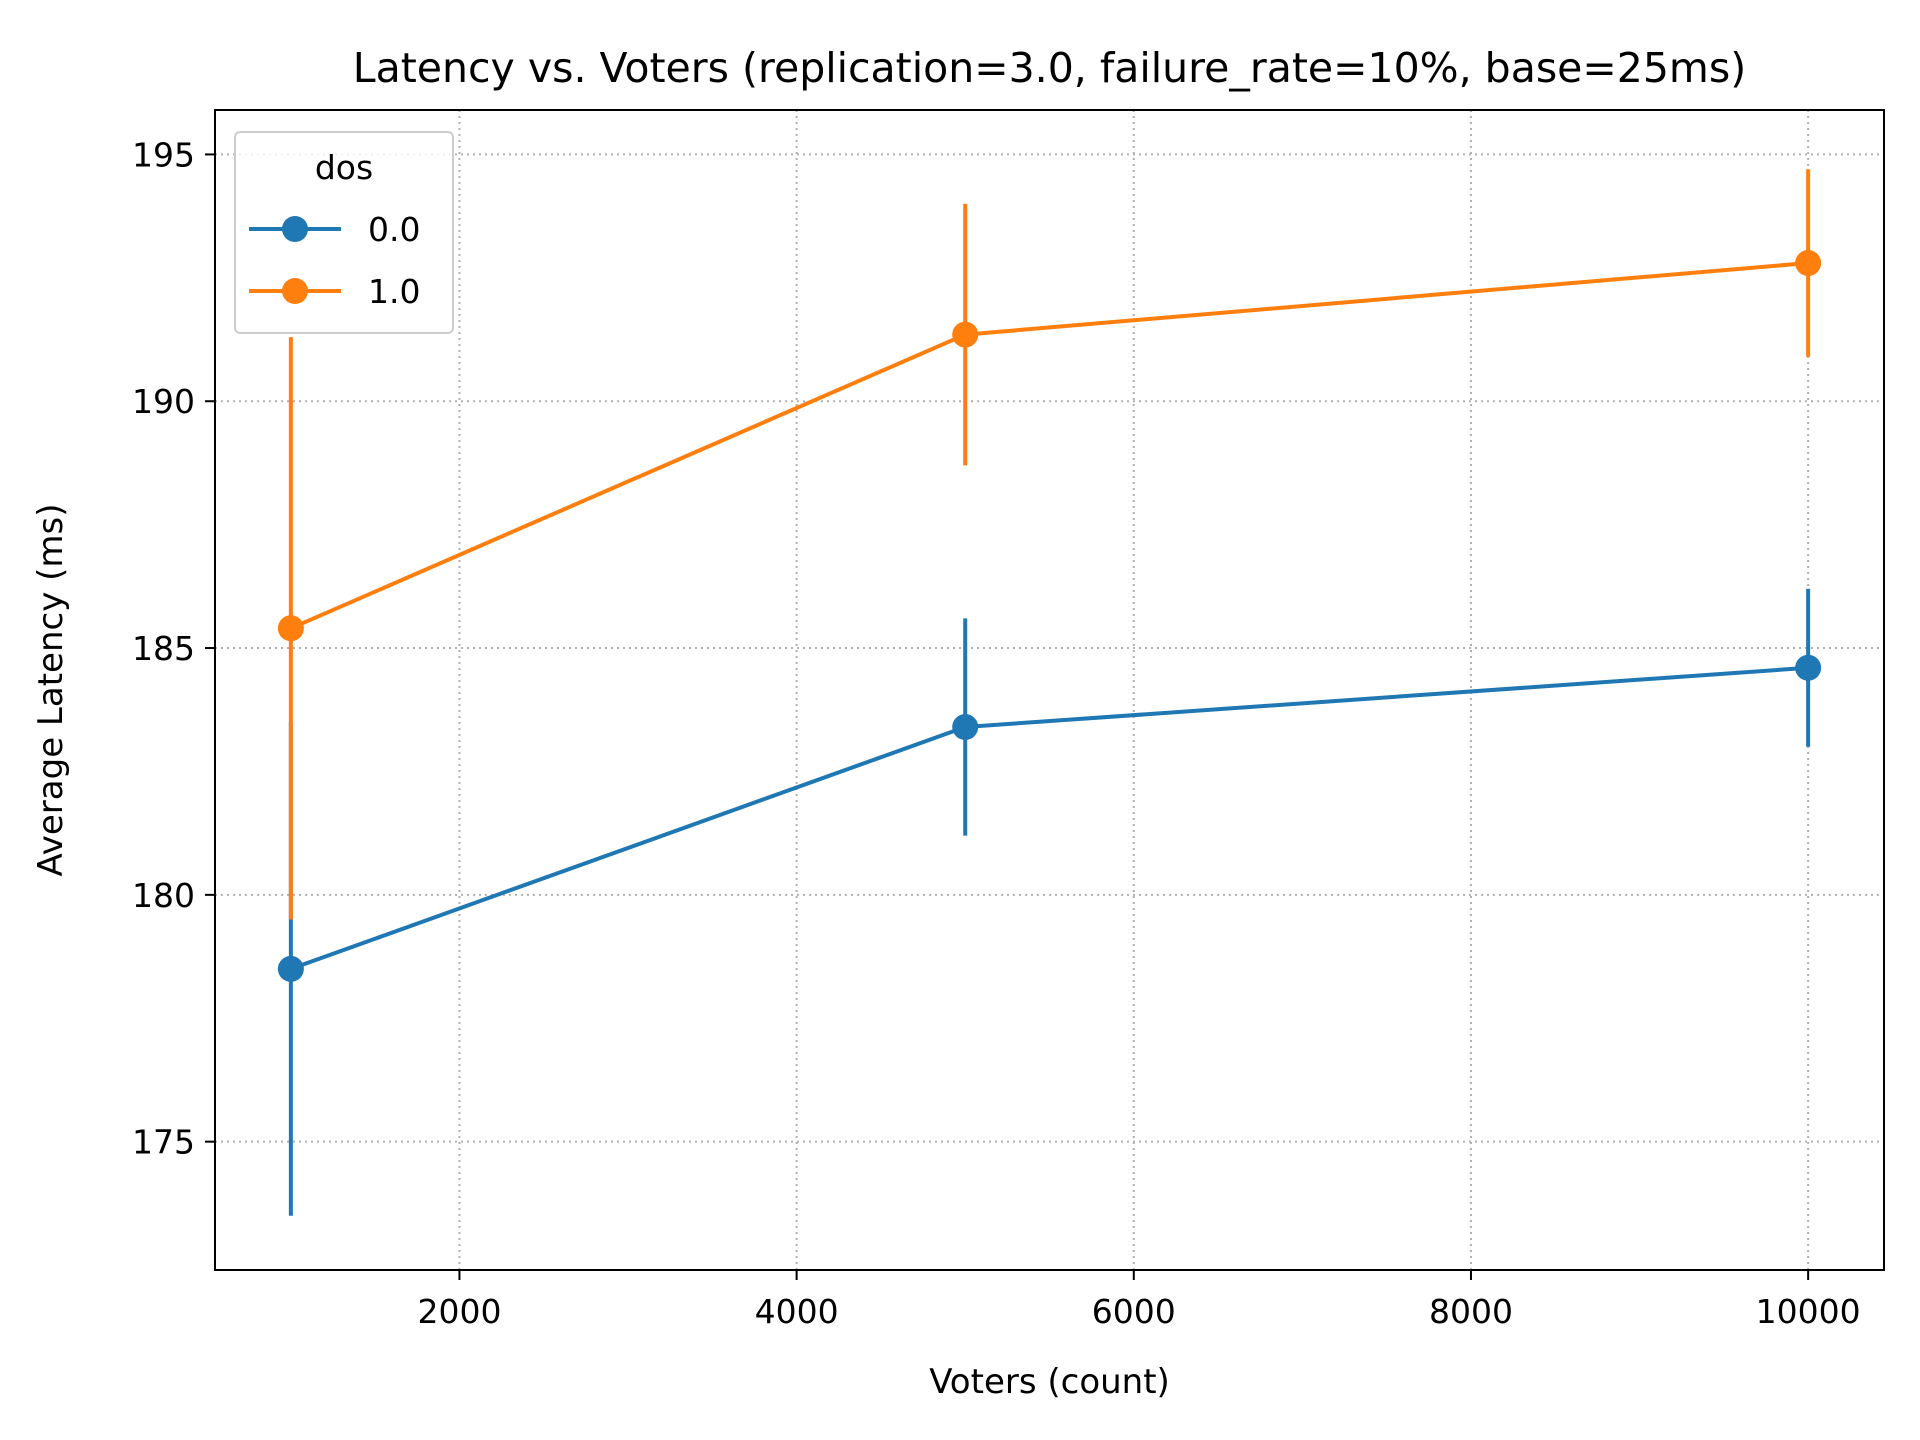 The height and width of the screenshot is (1440, 1920). I want to click on x-tick-label: 6000, so click(1134, 1311).